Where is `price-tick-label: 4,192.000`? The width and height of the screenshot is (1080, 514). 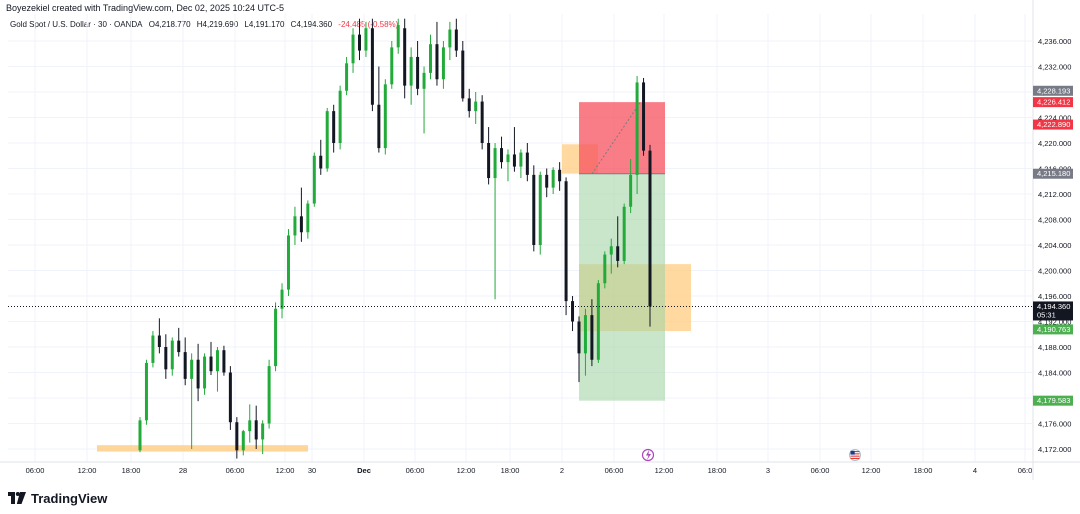
price-tick-label: 4,192.000 is located at coordinates (1054, 322).